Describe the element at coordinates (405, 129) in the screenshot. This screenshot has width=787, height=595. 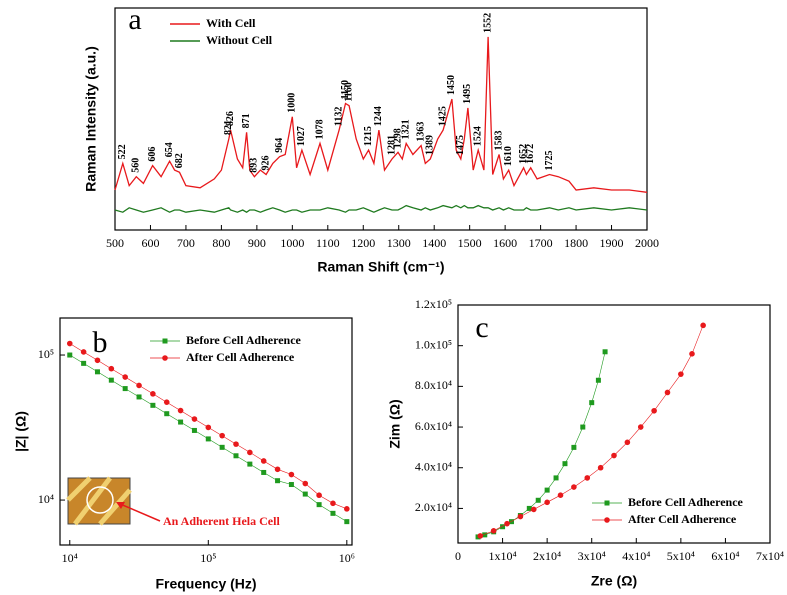
I see `peak-label: 1321` at that location.